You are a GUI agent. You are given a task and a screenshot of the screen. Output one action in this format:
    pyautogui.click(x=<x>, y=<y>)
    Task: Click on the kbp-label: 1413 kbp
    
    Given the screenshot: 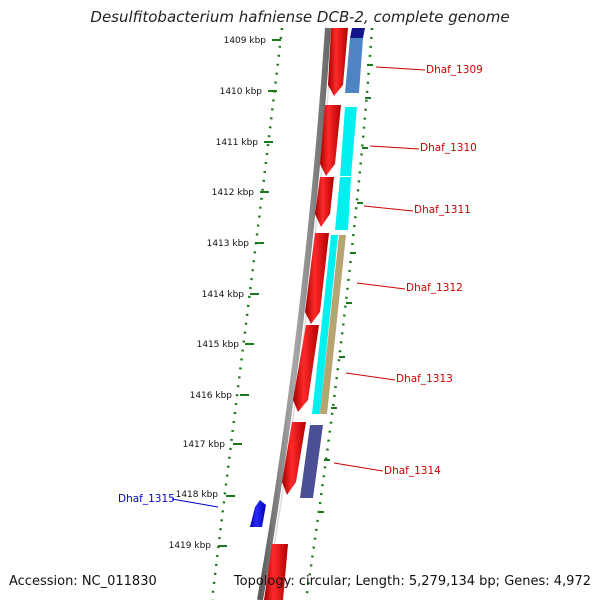 What is the action you would take?
    pyautogui.click(x=228, y=244)
    